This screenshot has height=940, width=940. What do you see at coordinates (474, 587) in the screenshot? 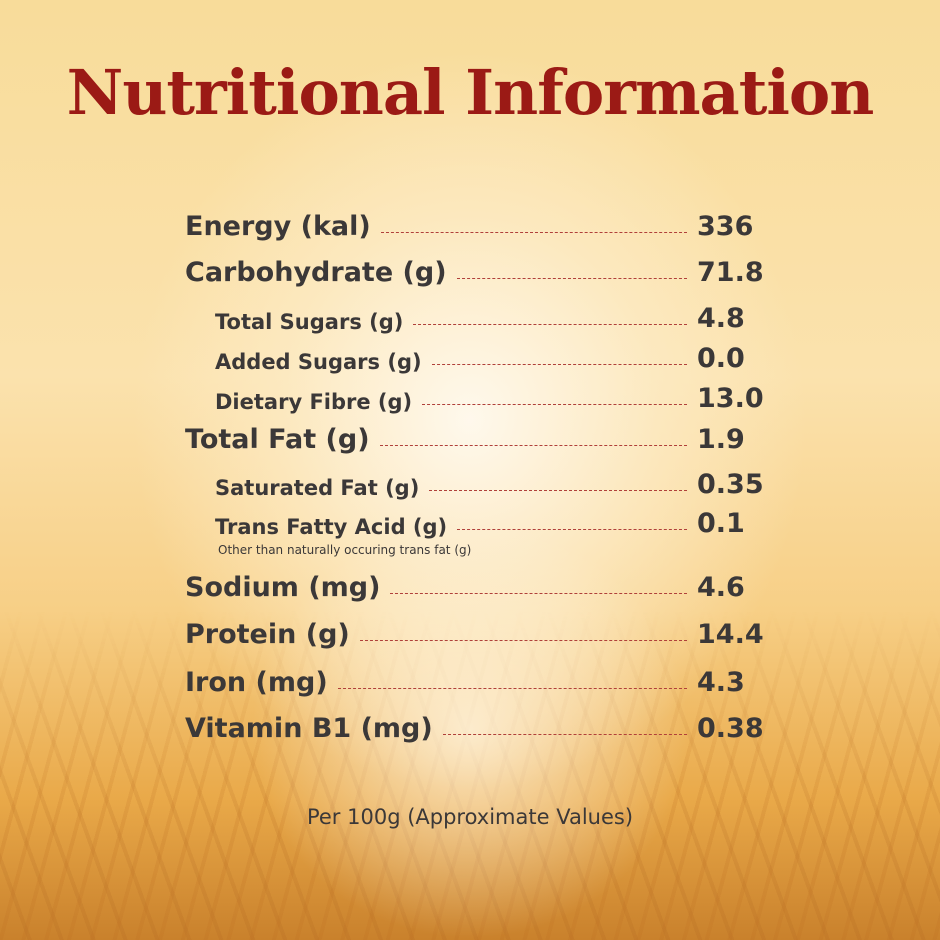
I see `nutrition-row: Sodium (mg) 4.6` at bounding box center [474, 587].